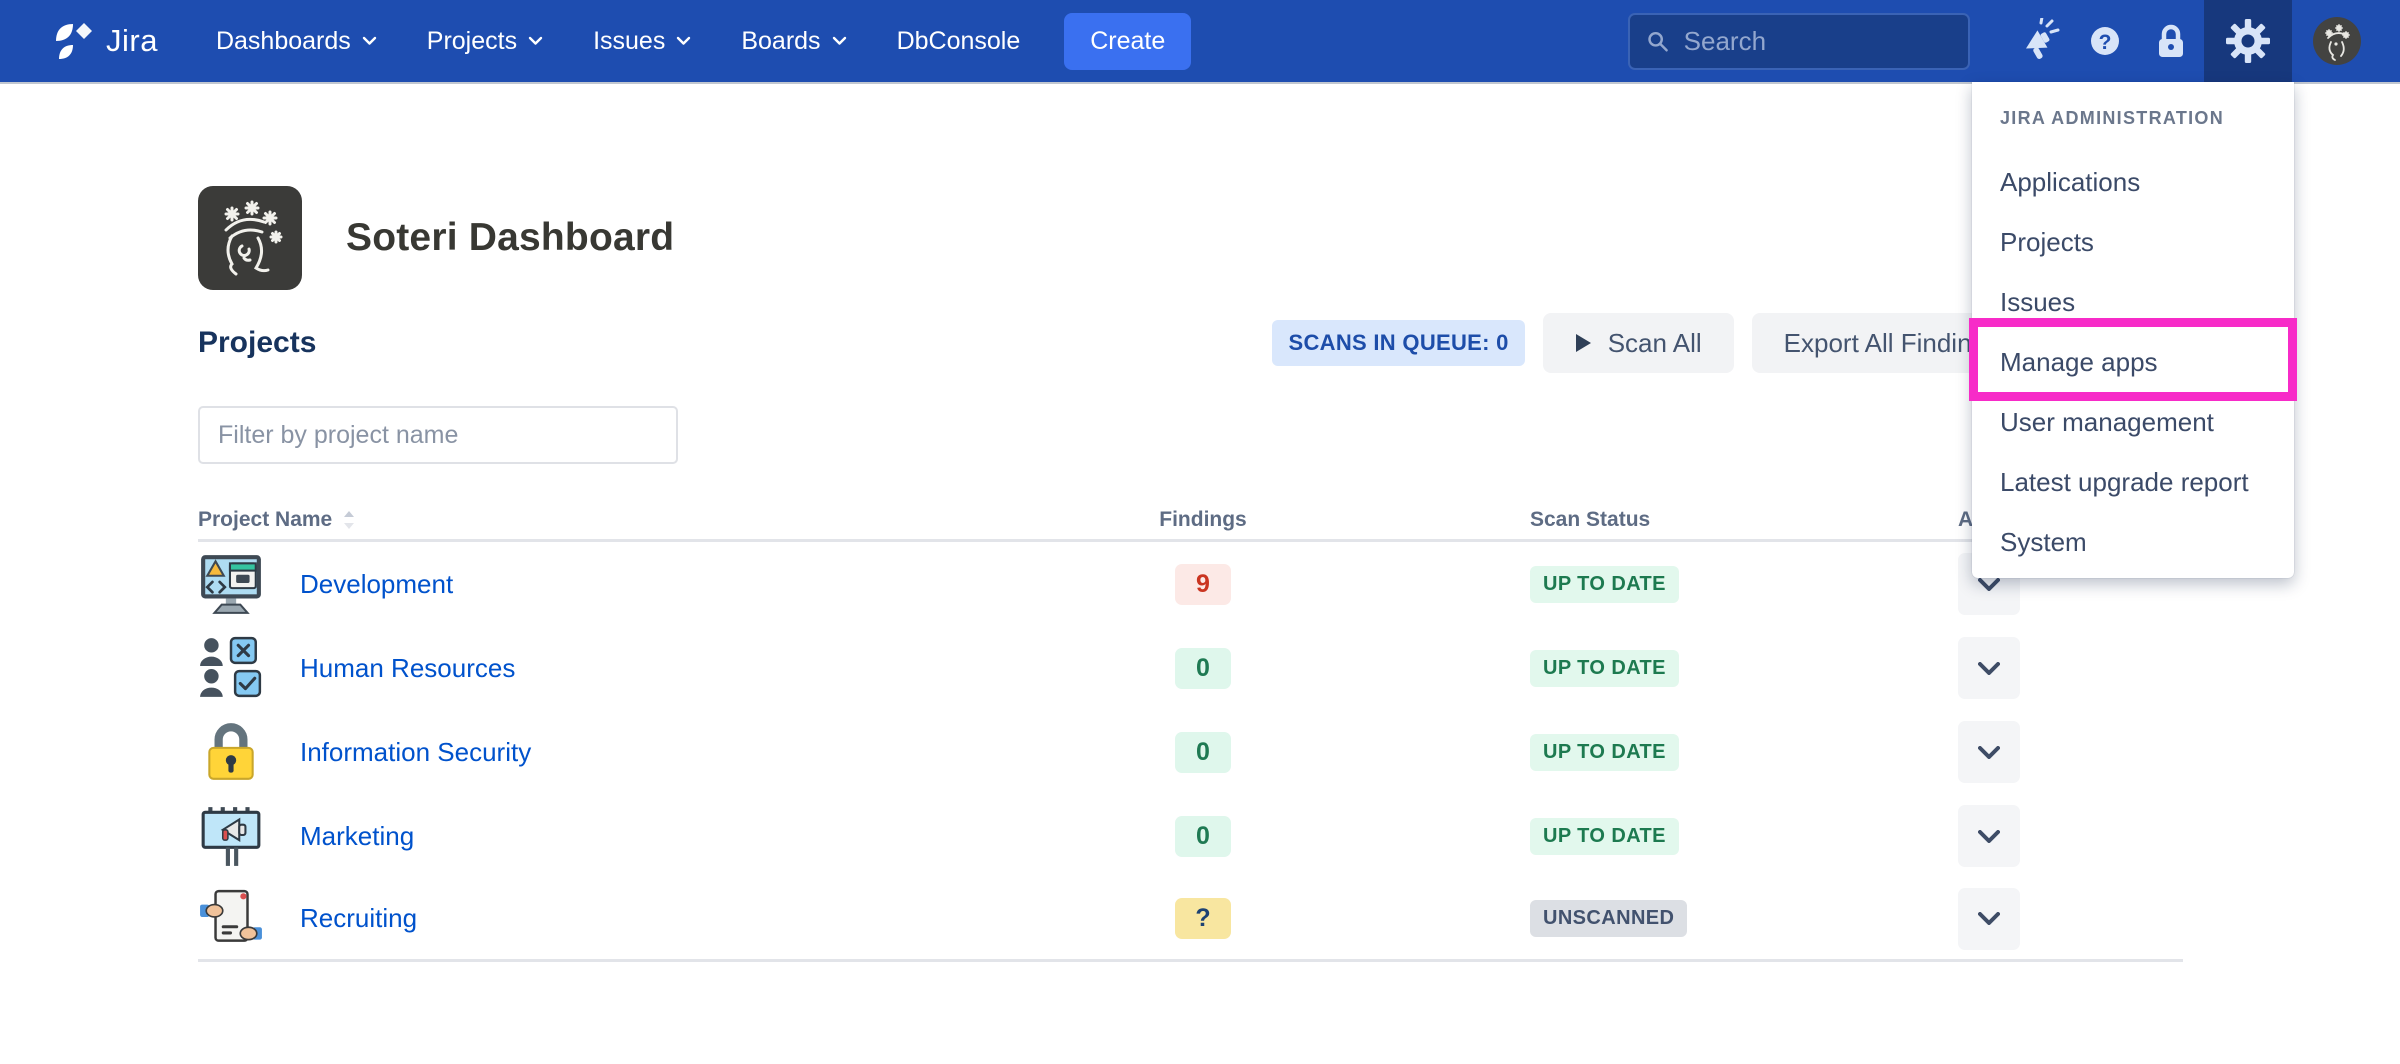 The width and height of the screenshot is (2400, 1064). What do you see at coordinates (231, 915) in the screenshot?
I see `recruiting-icon` at bounding box center [231, 915].